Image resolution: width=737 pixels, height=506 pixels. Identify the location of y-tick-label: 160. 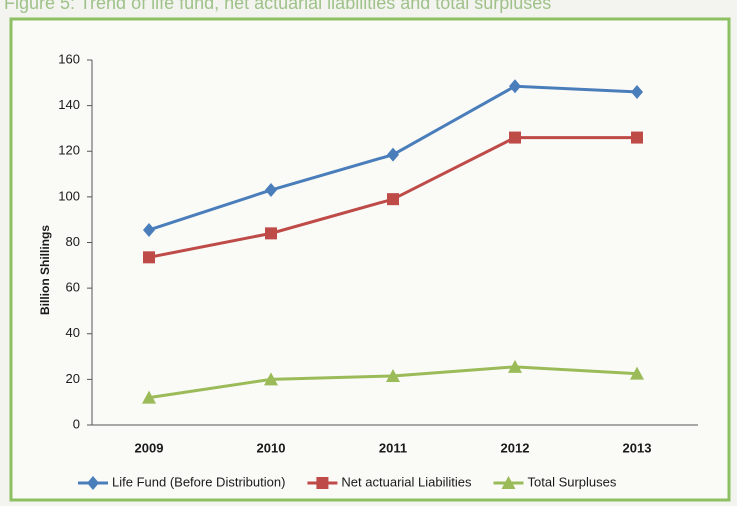
(69, 58).